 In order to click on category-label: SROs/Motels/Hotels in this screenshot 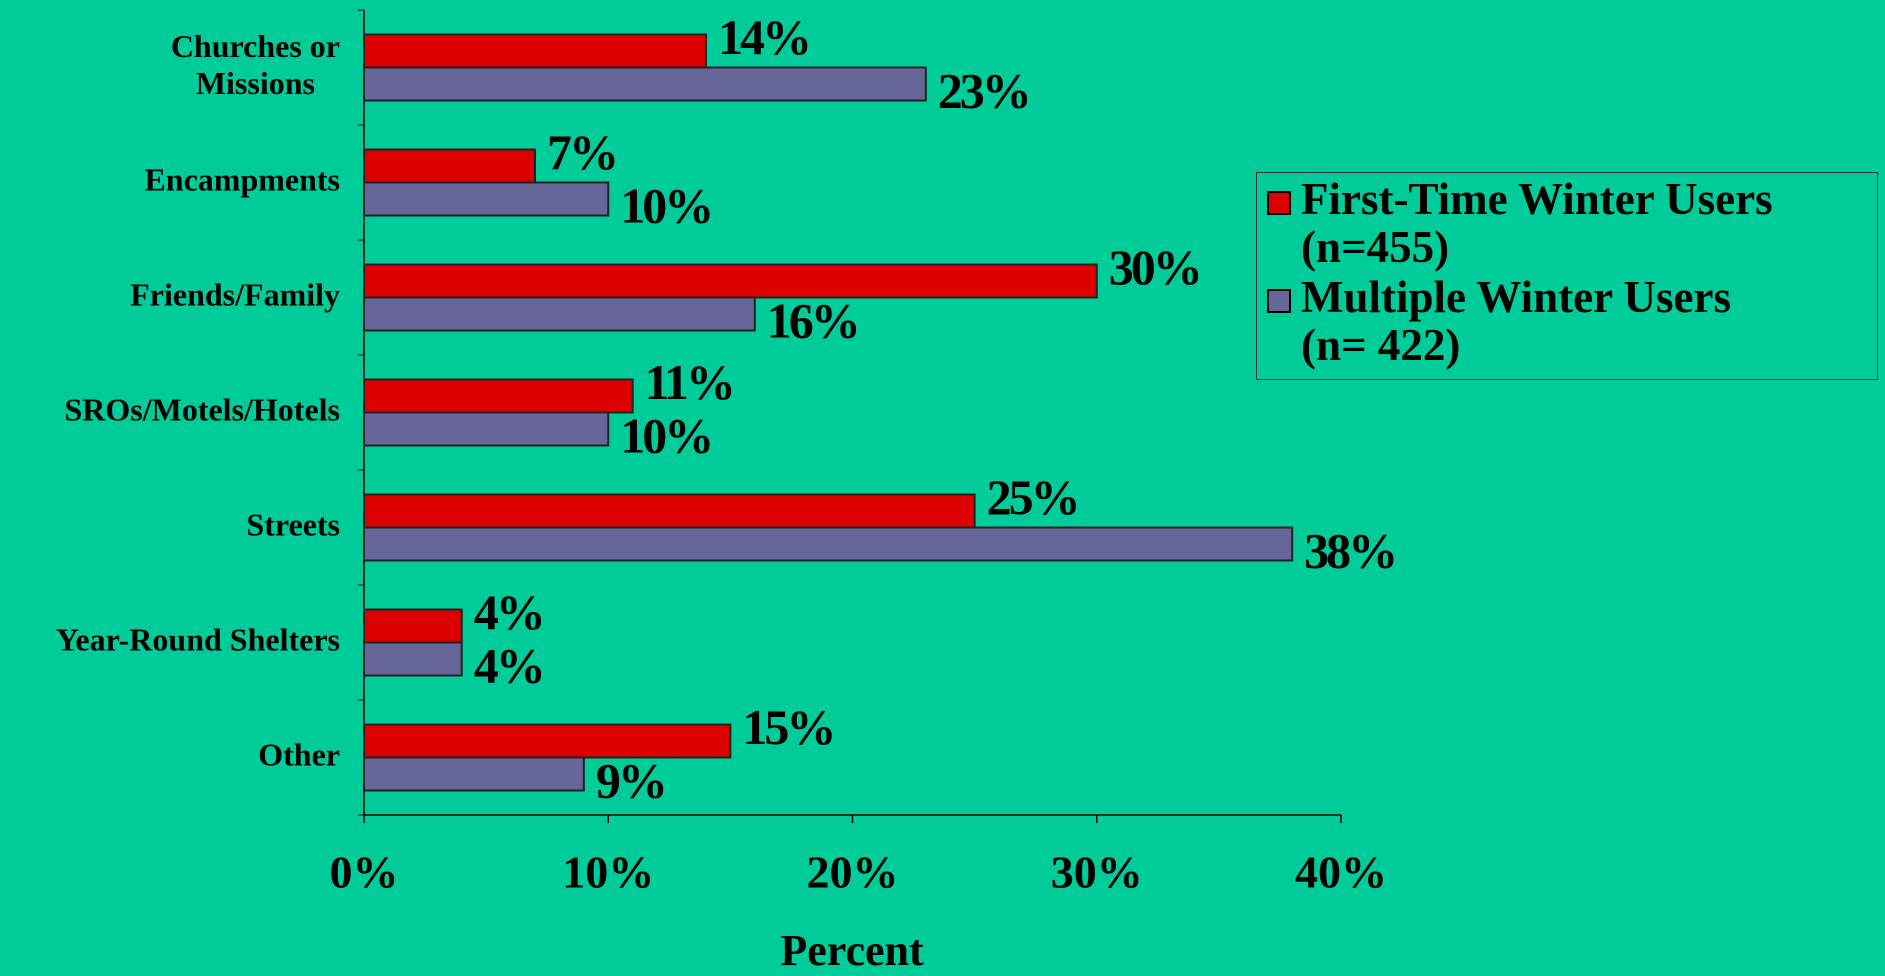, I will do `click(202, 409)`.